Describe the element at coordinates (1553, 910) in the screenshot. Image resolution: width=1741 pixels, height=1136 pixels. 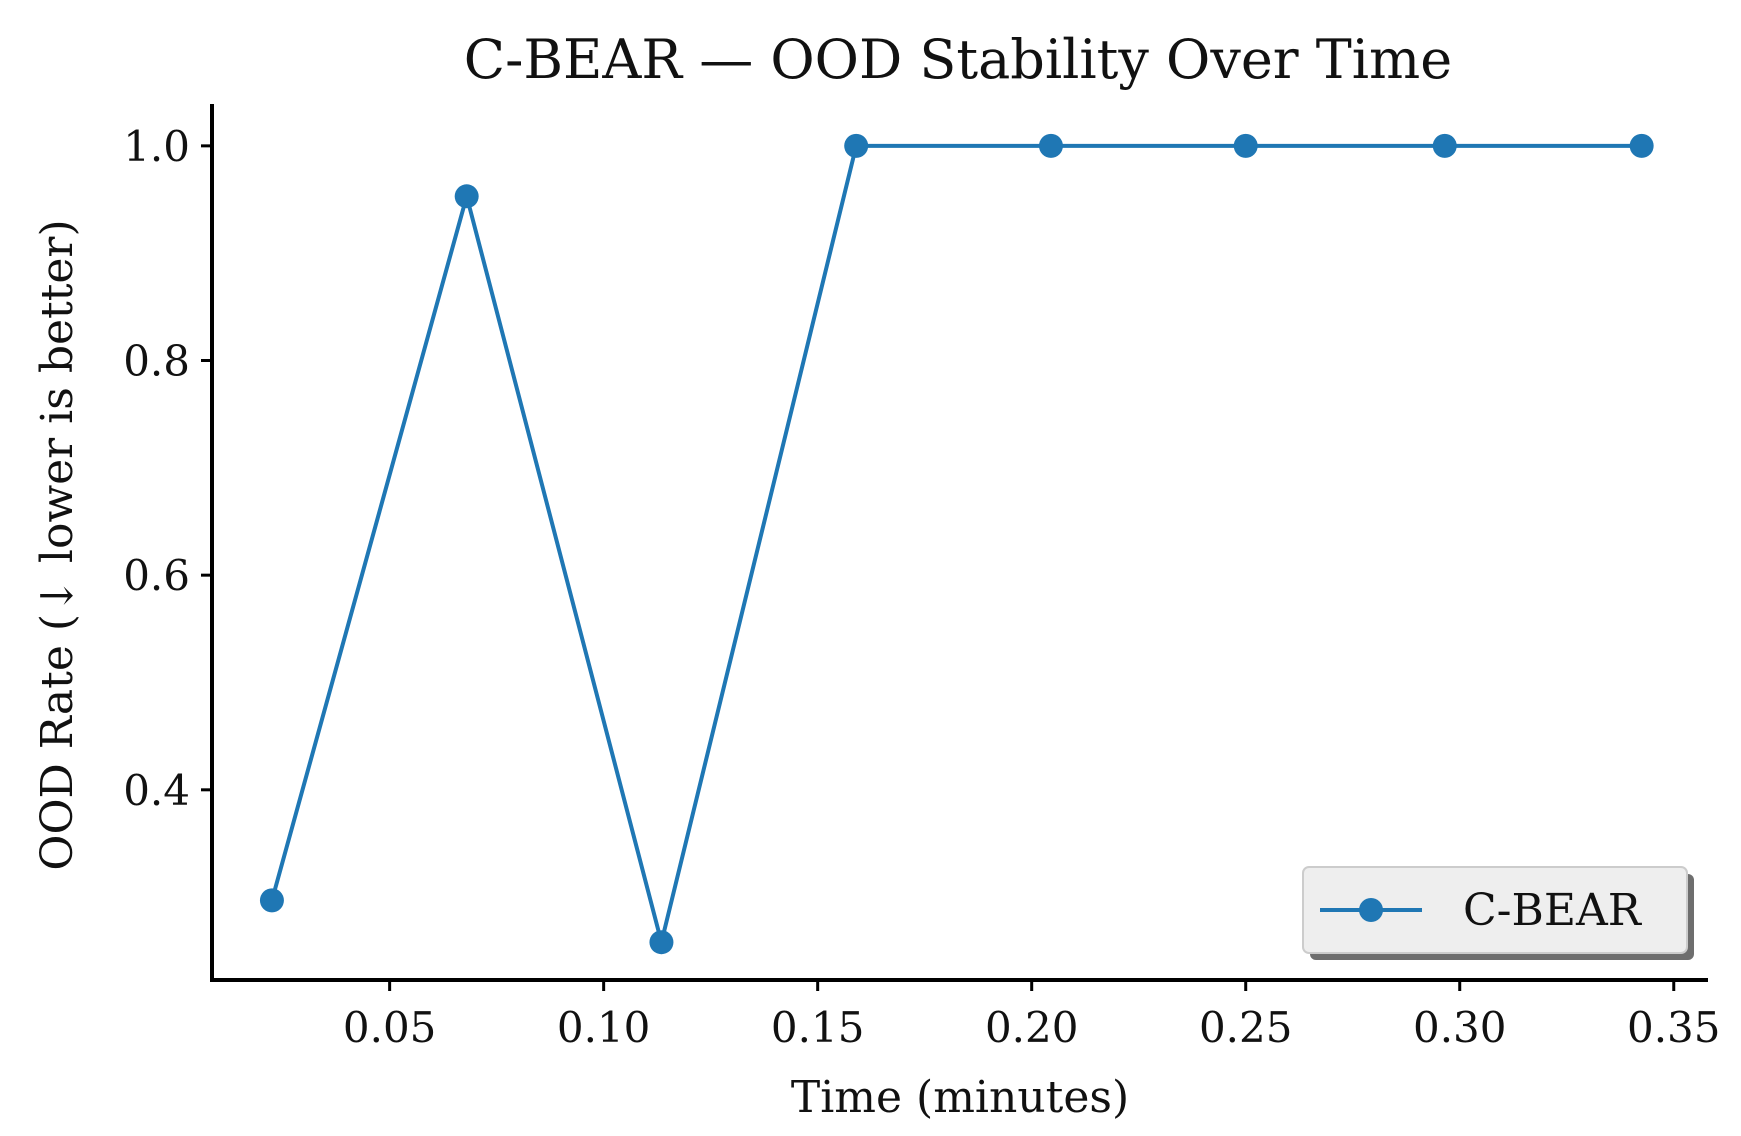
I see `legend-label: C-BEAR` at that location.